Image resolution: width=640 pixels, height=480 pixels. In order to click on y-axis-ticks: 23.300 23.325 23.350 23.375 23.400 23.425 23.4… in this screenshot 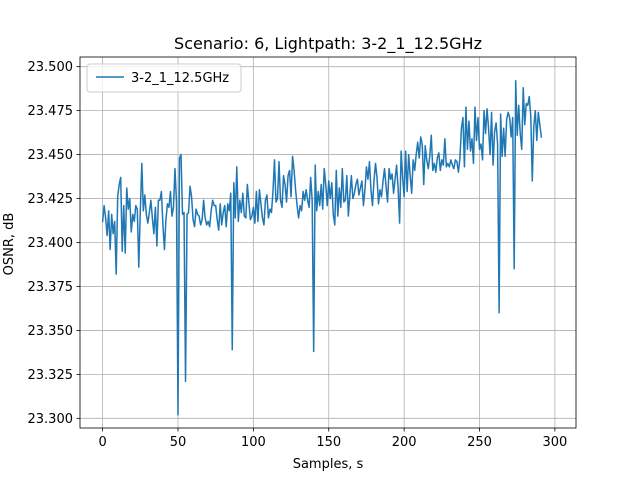, I will do `click(54, 243)`.